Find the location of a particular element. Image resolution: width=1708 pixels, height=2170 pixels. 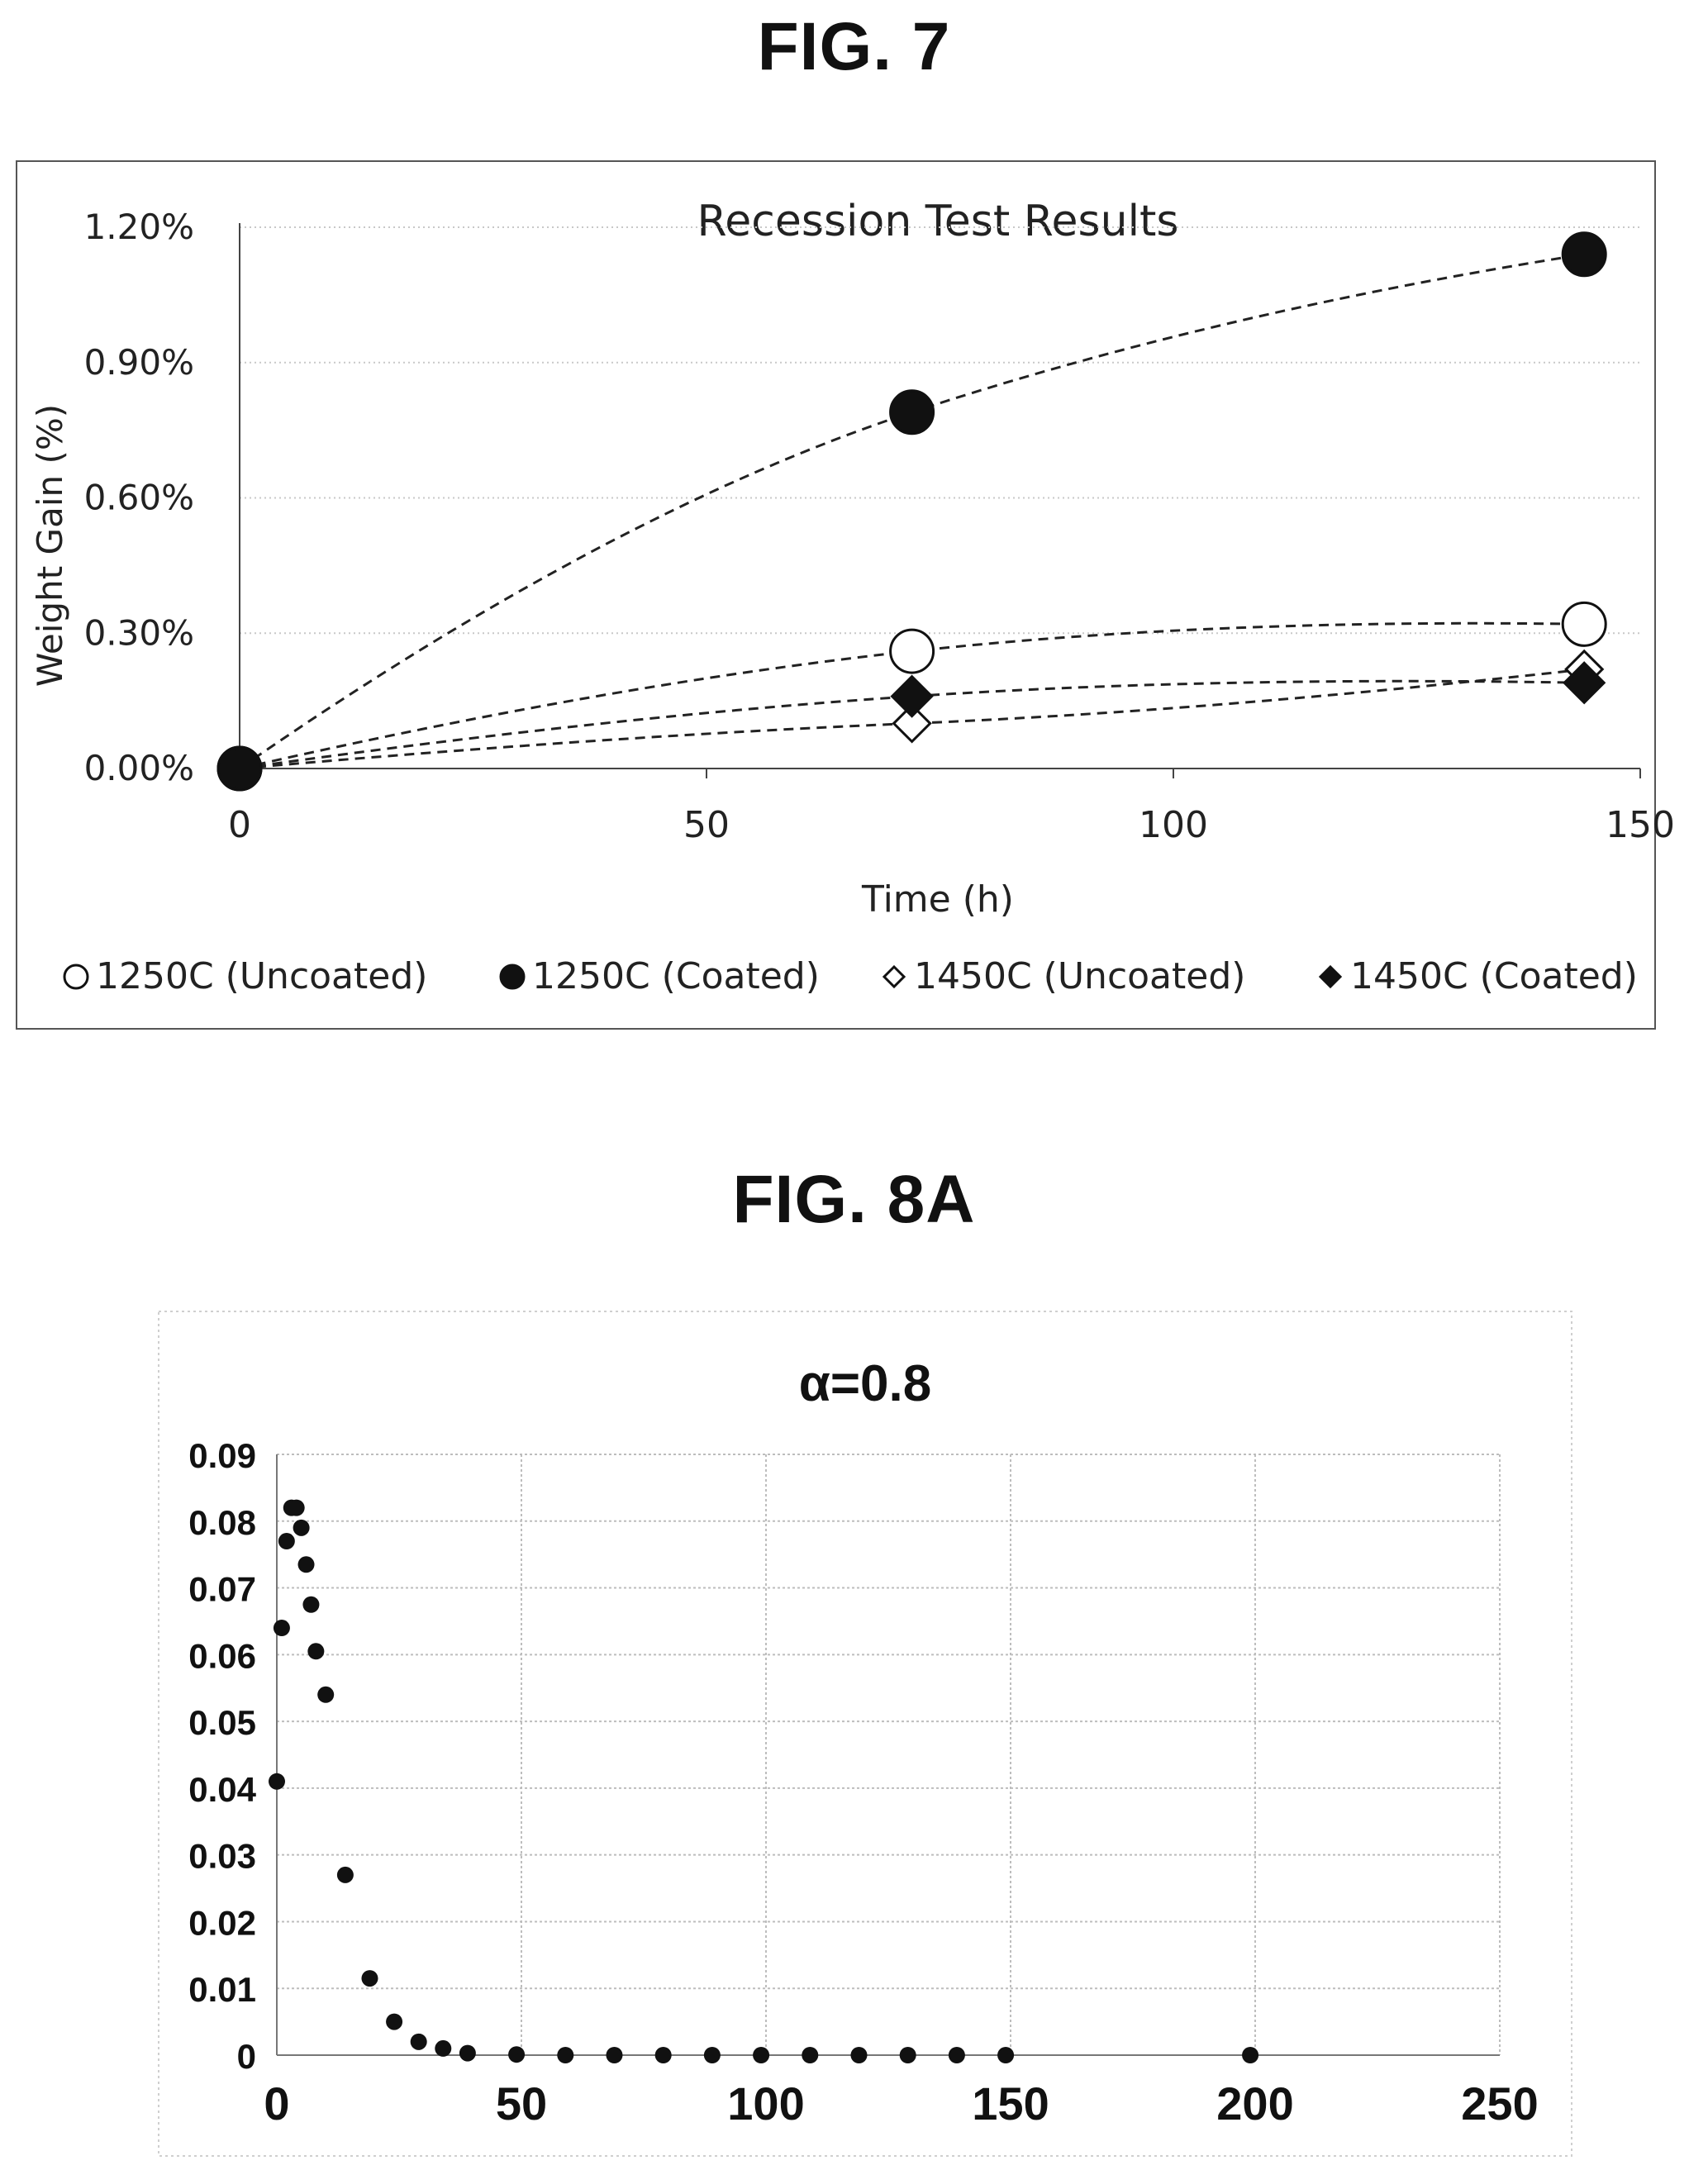

figure-8a-title: FIG. 8A is located at coordinates (854, 1199).